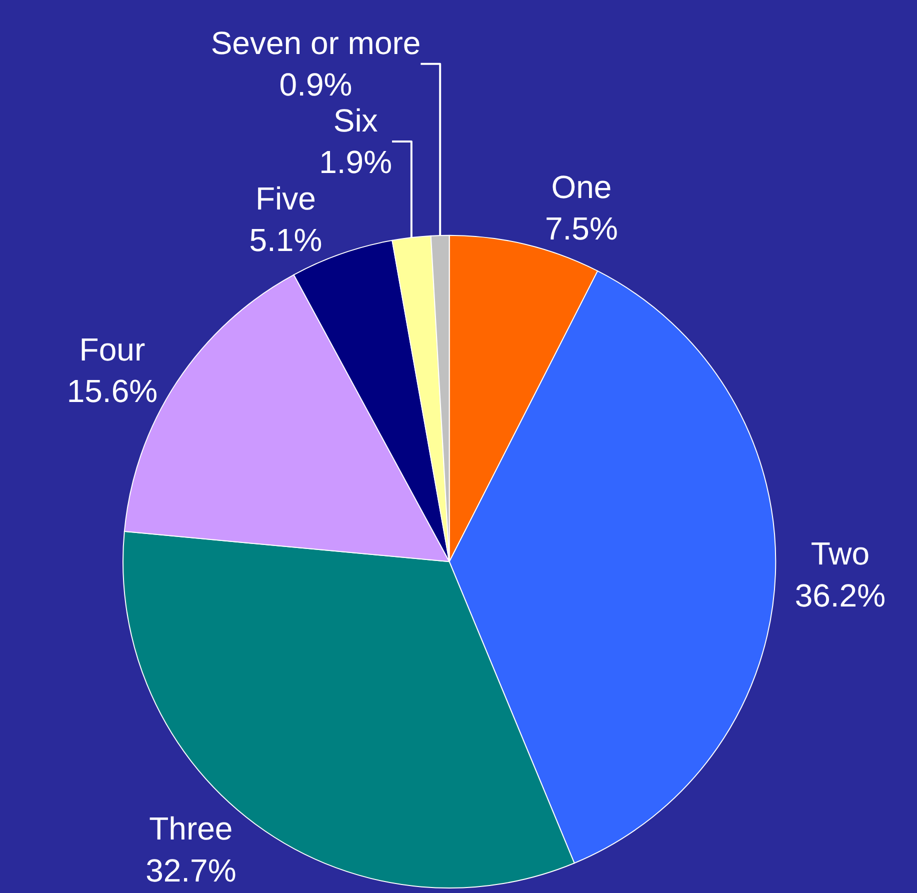  I want to click on data-label: 0.9%, so click(315, 84).